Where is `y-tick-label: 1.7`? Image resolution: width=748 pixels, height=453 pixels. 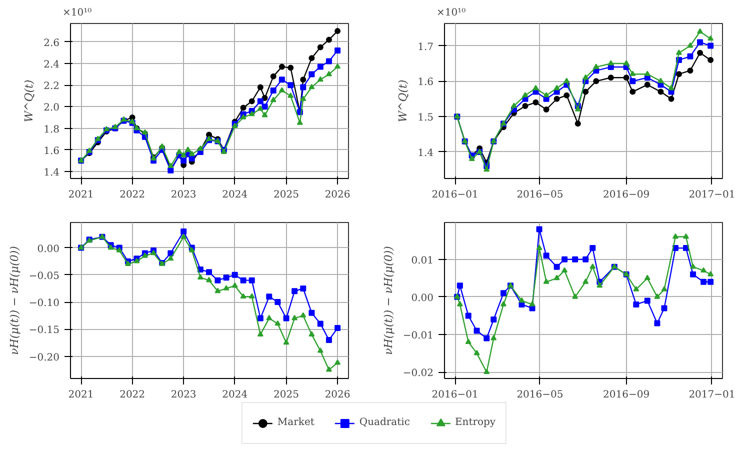
y-tick-label: 1.7 is located at coordinates (426, 47).